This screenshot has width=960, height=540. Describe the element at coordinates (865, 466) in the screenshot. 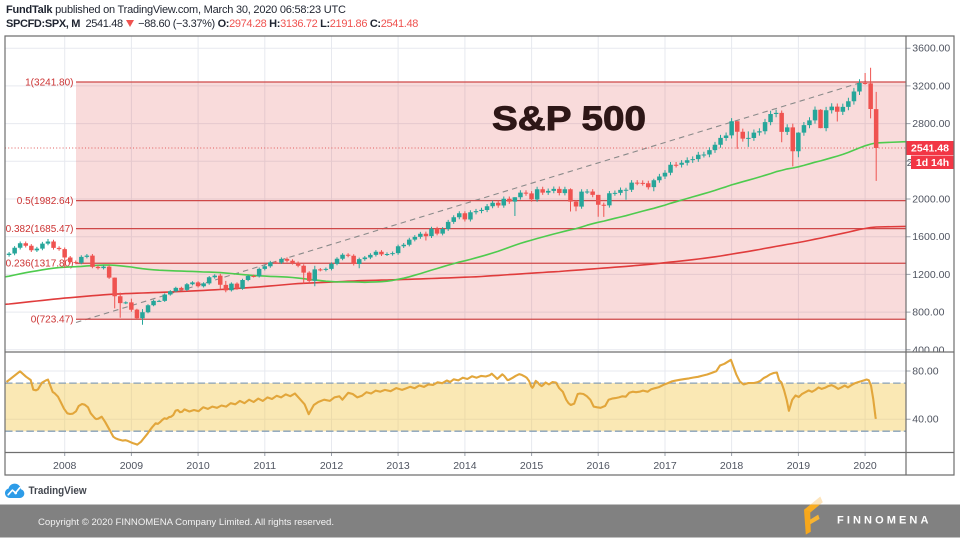

I see `svg-text: 2020` at that location.